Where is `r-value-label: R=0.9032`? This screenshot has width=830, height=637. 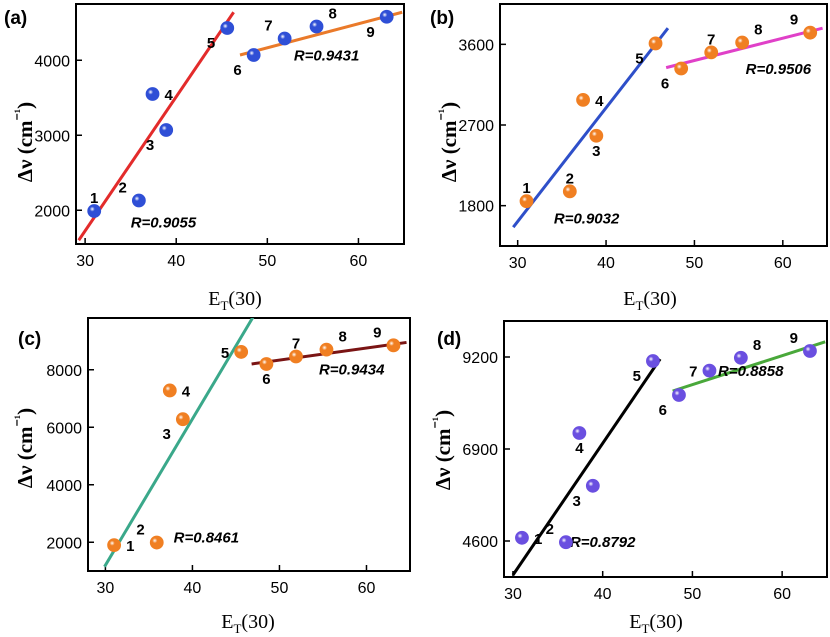
r-value-label: R=0.9032 is located at coordinates (587, 219).